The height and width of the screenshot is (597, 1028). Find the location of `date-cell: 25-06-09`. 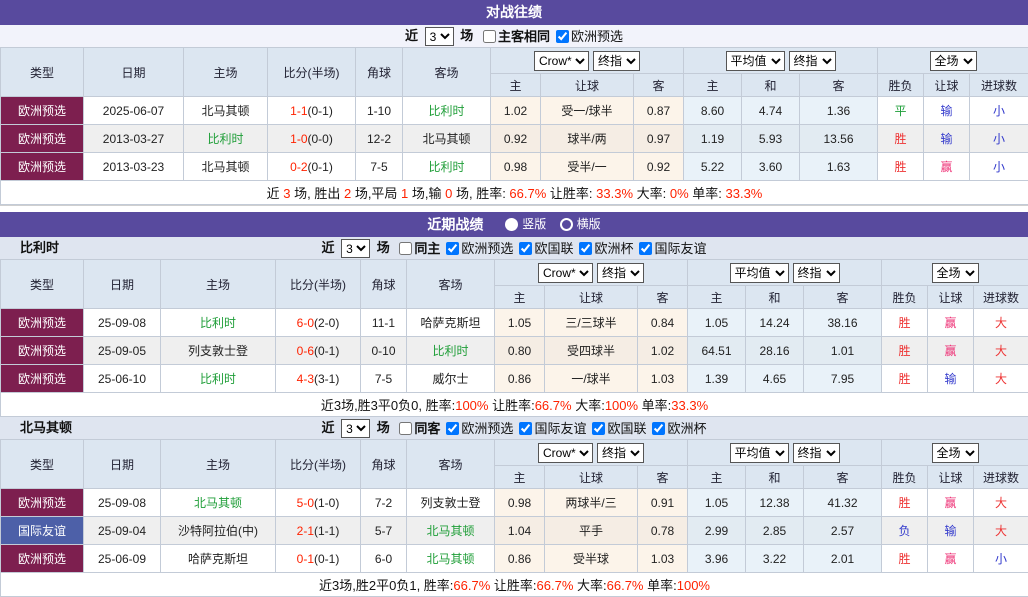

date-cell: 25-06-09 is located at coordinates (122, 559).